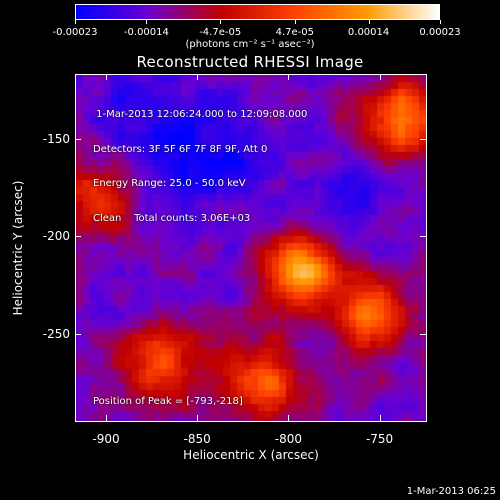 The image size is (500, 500). What do you see at coordinates (172, 218) in the screenshot?
I see `info-line-counts: Clean Total counts: 3.06E+03` at bounding box center [172, 218].